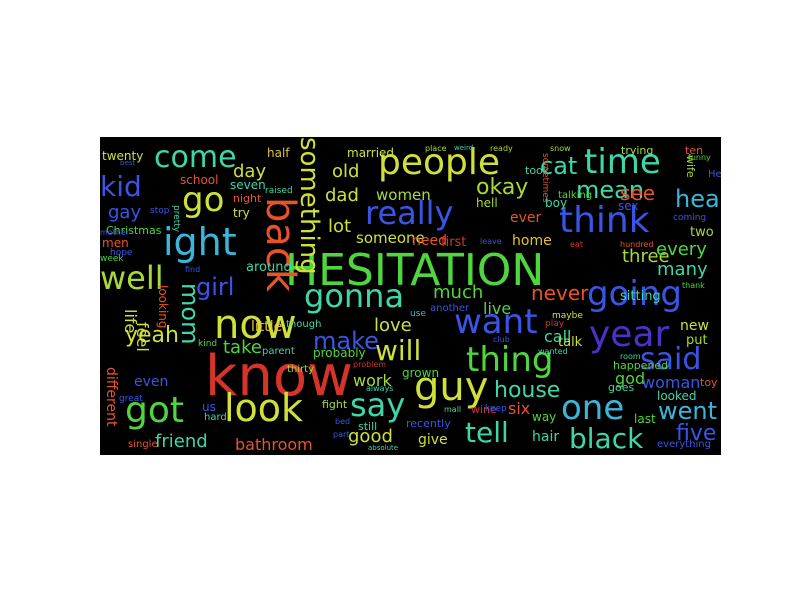 This screenshot has width=800, height=600. I want to click on word-everything: everything, so click(684, 444).